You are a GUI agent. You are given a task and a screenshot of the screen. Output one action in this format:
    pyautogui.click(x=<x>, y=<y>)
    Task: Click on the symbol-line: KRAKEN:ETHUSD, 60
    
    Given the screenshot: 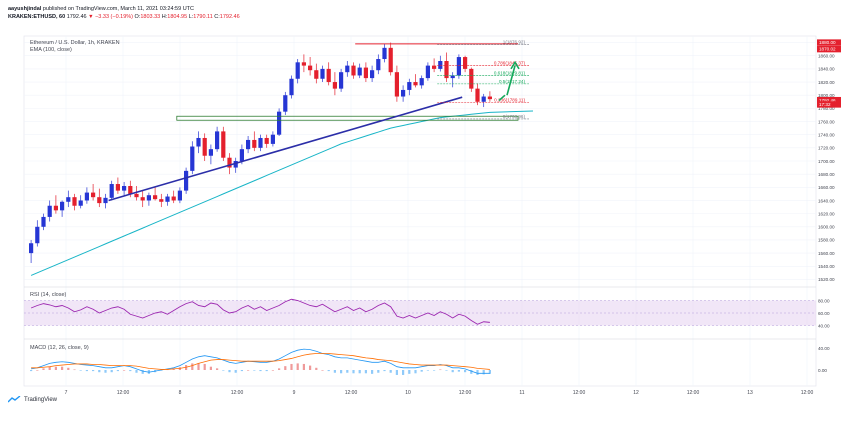 What is the action you would take?
    pyautogui.click(x=37, y=17)
    